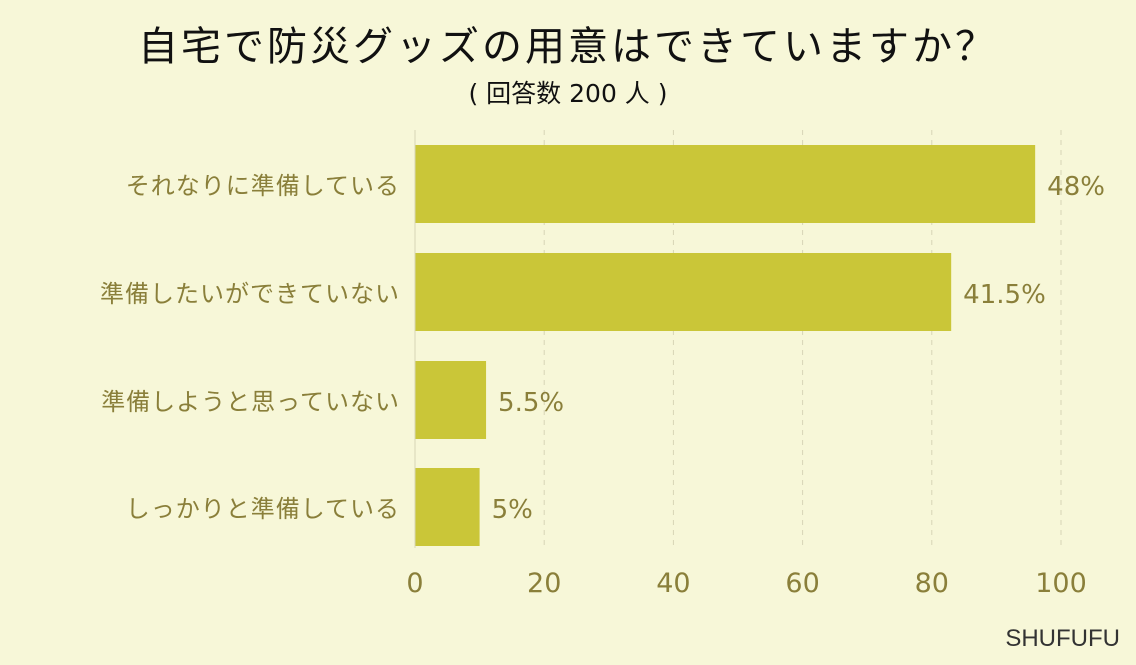 The height and width of the screenshot is (665, 1136). What do you see at coordinates (568, 93) in the screenshot?
I see `chart-subtitle: ( 回答数 200 人 )` at bounding box center [568, 93].